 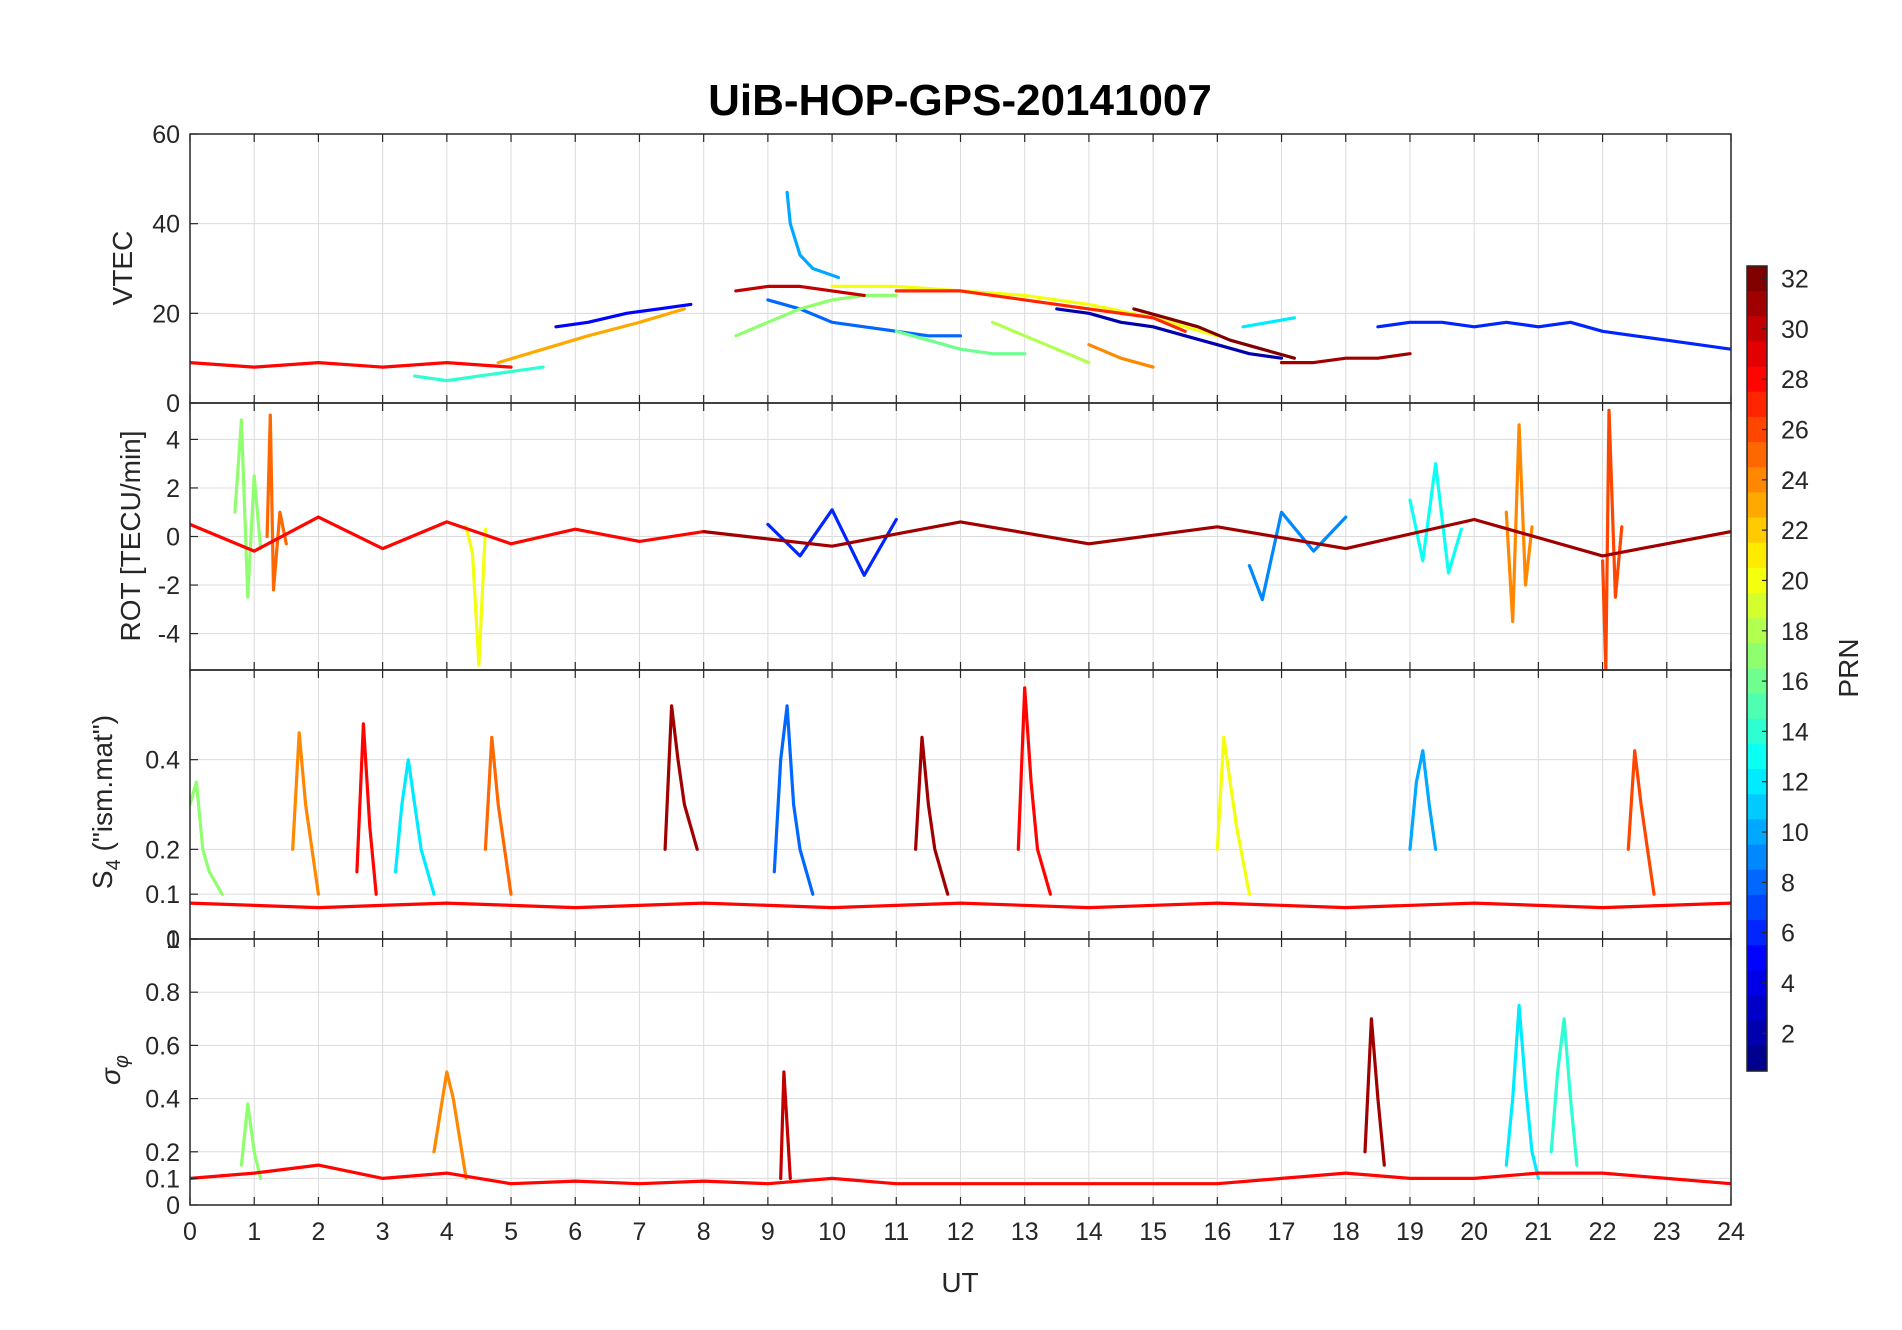 I want to click on x-tick-label: 9, so click(x=768, y=1232).